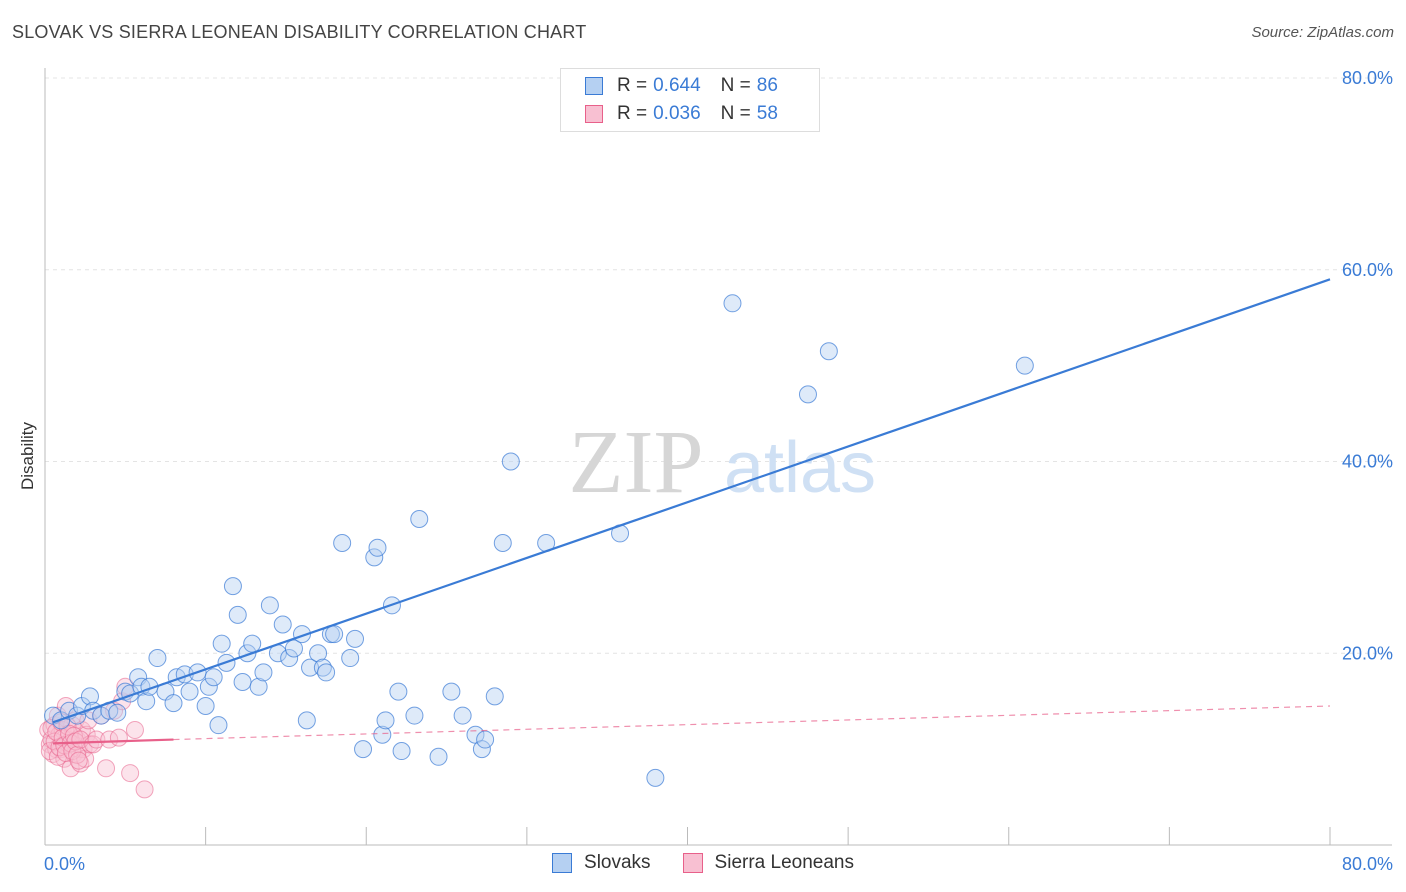  Describe the element at coordinates (800, 468) in the screenshot. I see `watermark-atlas: atlas` at that location.